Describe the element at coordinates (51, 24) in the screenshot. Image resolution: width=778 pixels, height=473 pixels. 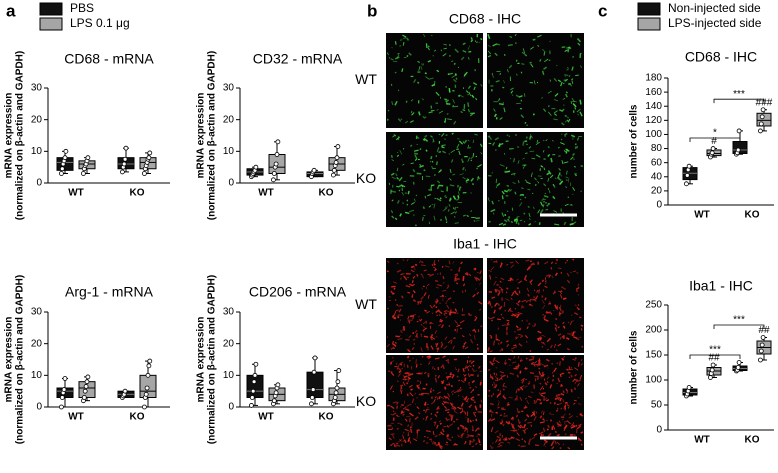
I see `legend-swatch` at that location.